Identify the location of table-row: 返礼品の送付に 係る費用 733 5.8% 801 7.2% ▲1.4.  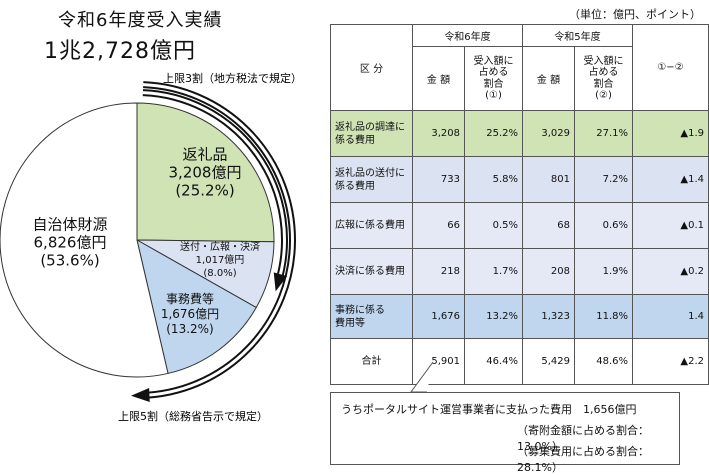
(519, 179).